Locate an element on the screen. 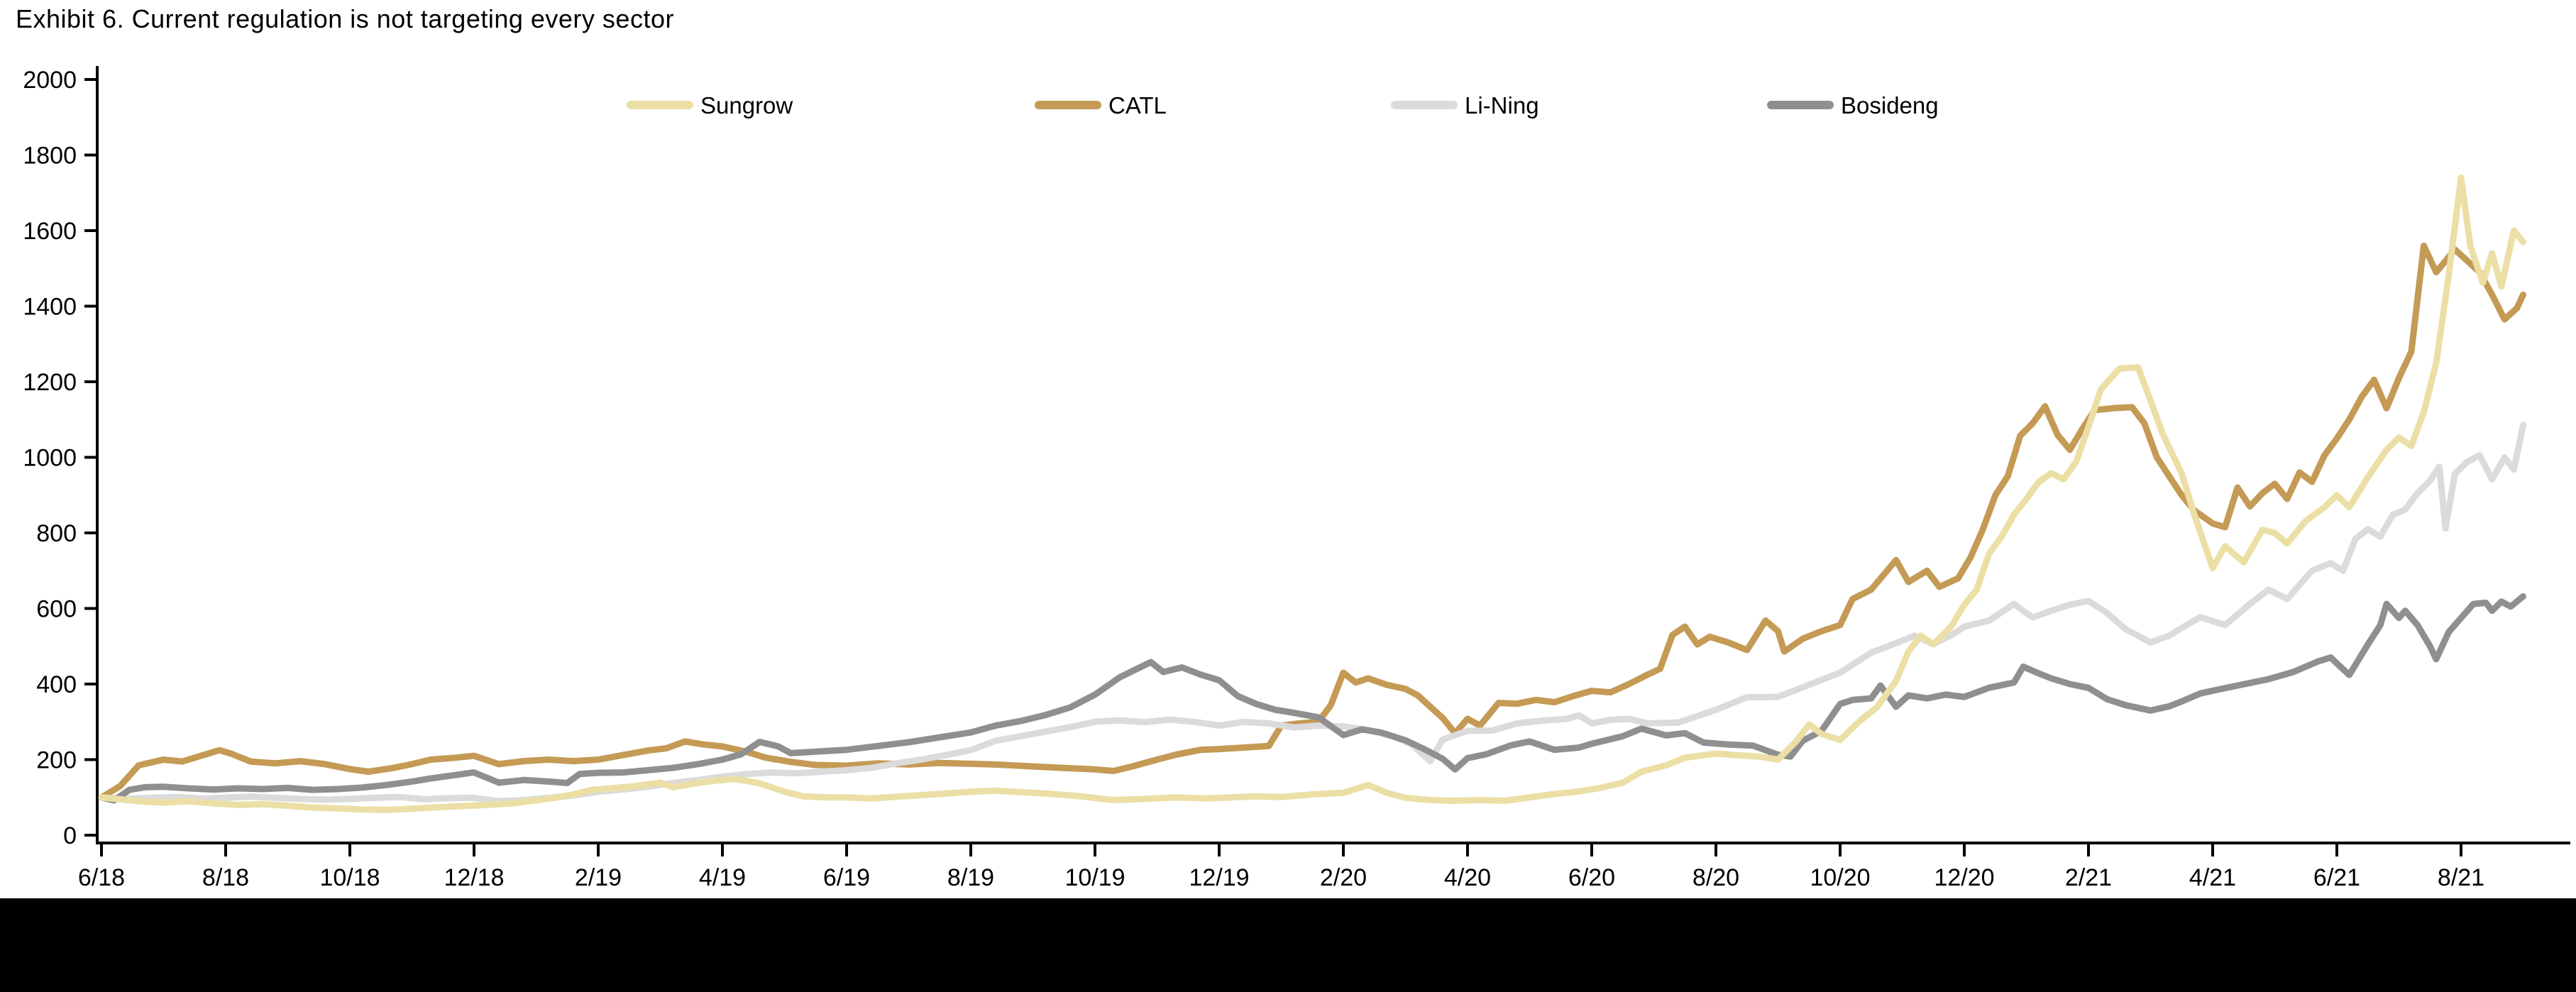  x-axis-tick-label: 2/19 is located at coordinates (598, 877).